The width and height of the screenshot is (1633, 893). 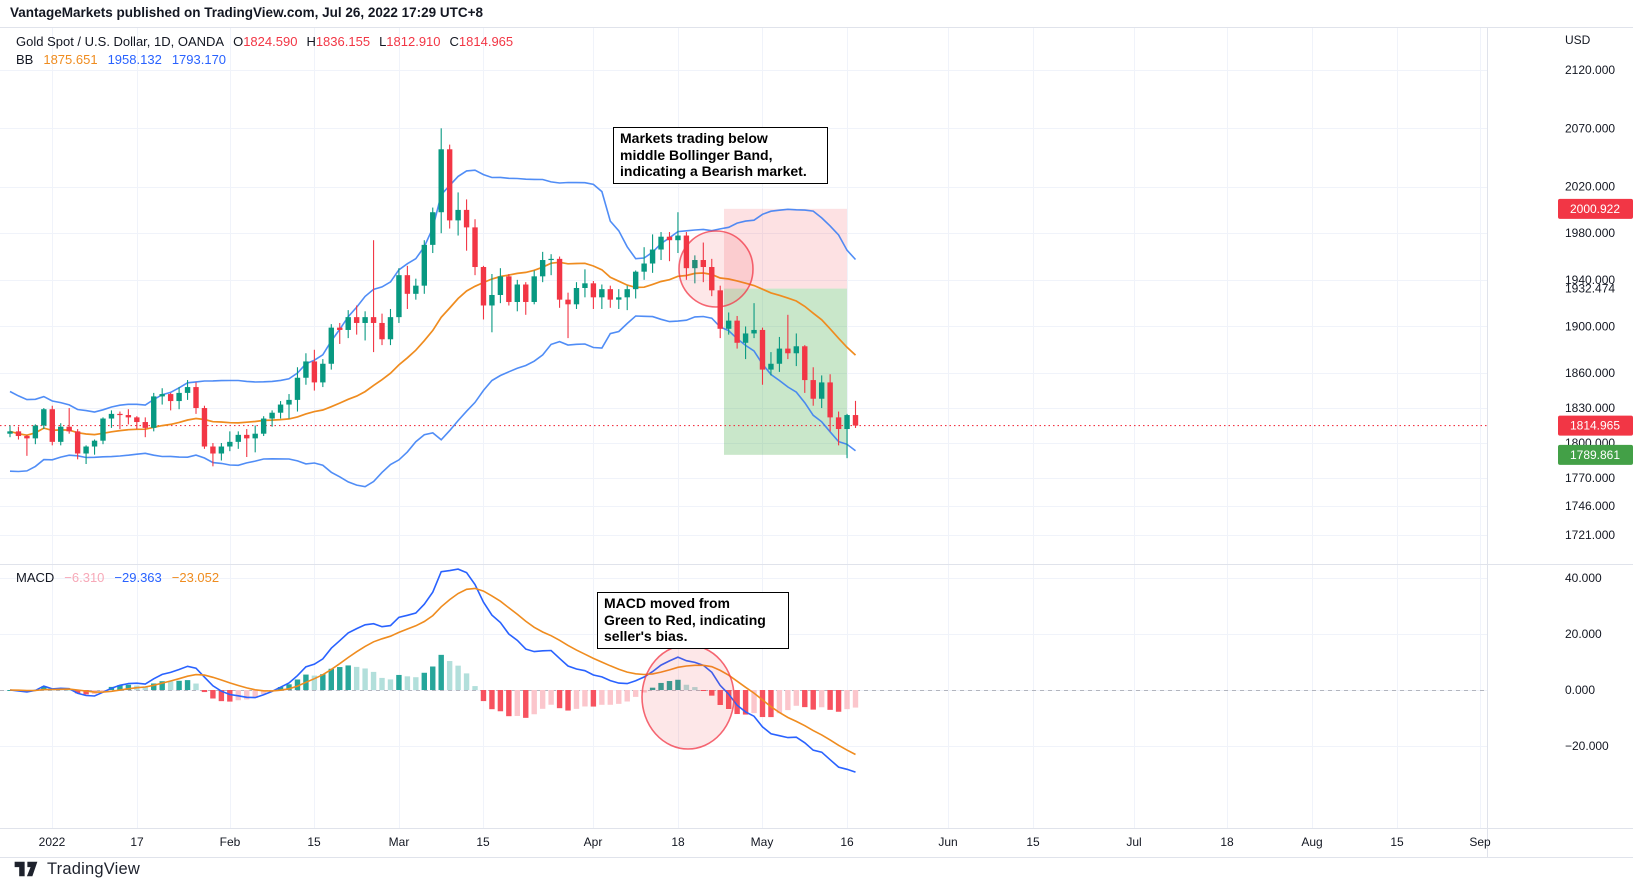 I want to click on macd-axis-tick-label: −20.000, so click(x=1587, y=746).